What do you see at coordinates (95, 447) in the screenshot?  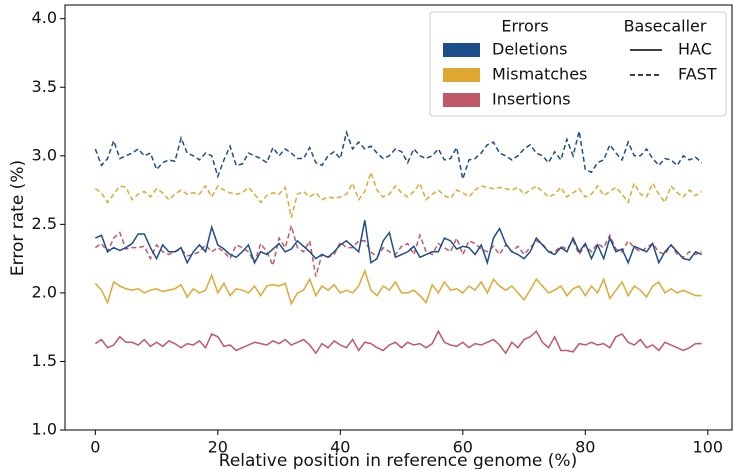 I see `x-tick-label: 0` at bounding box center [95, 447].